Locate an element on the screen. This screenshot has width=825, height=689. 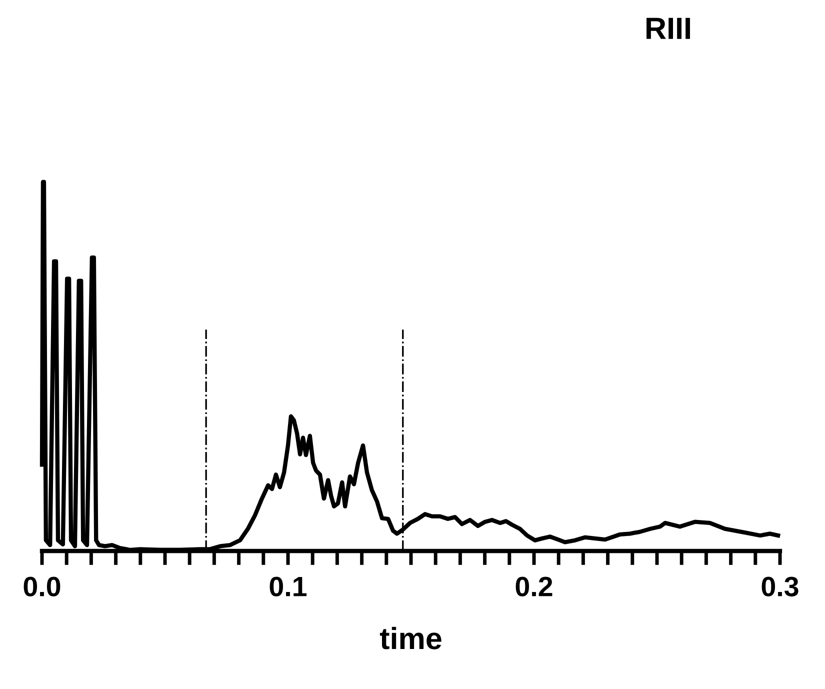
x-axis-title: time is located at coordinates (411, 638).